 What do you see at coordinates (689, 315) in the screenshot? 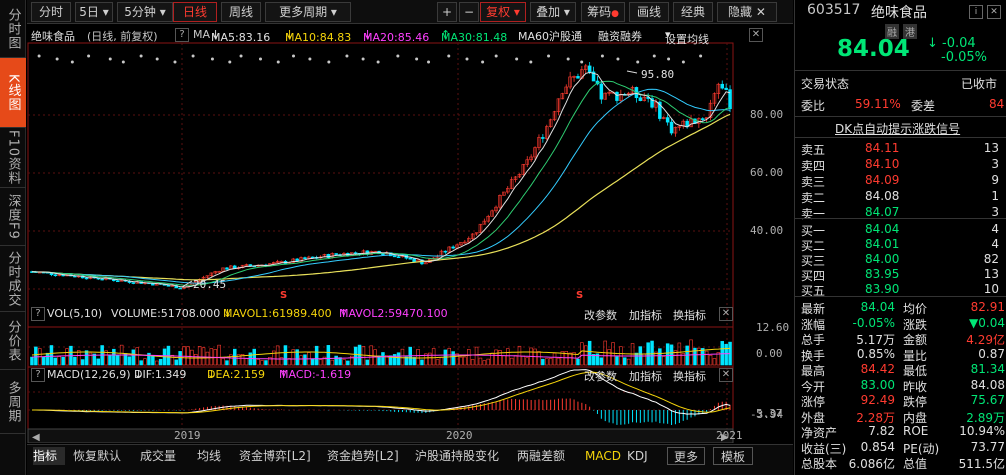
I see `vol-huanzhibiao-button: 换指标` at bounding box center [689, 315].